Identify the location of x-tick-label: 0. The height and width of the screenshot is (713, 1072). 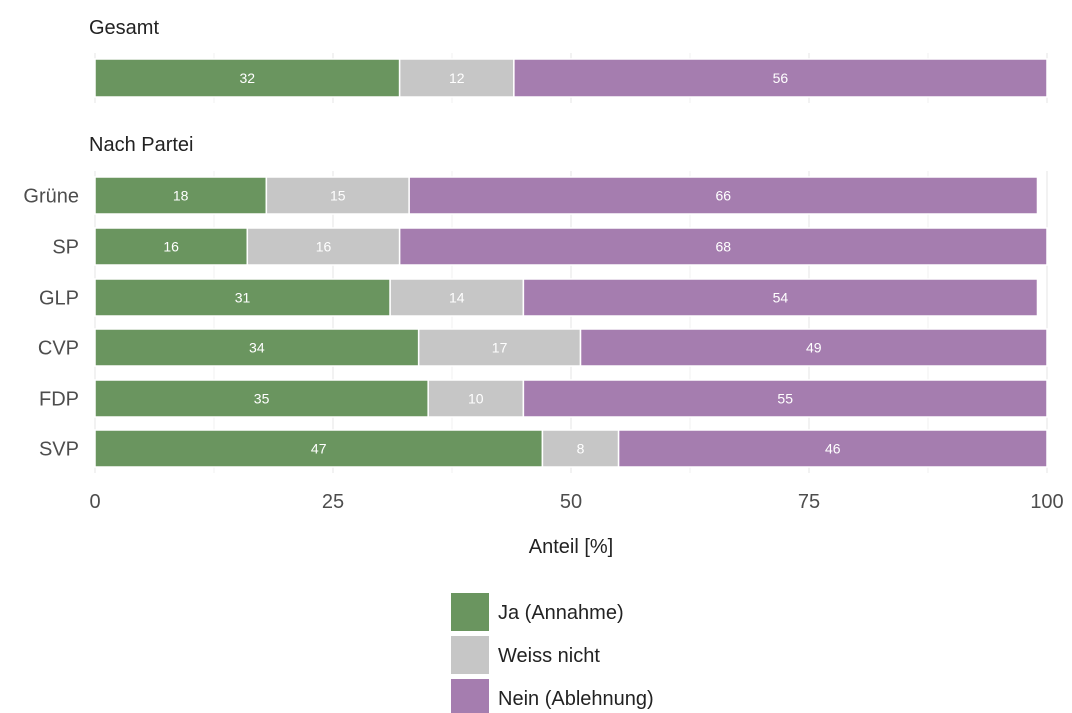
(94, 502).